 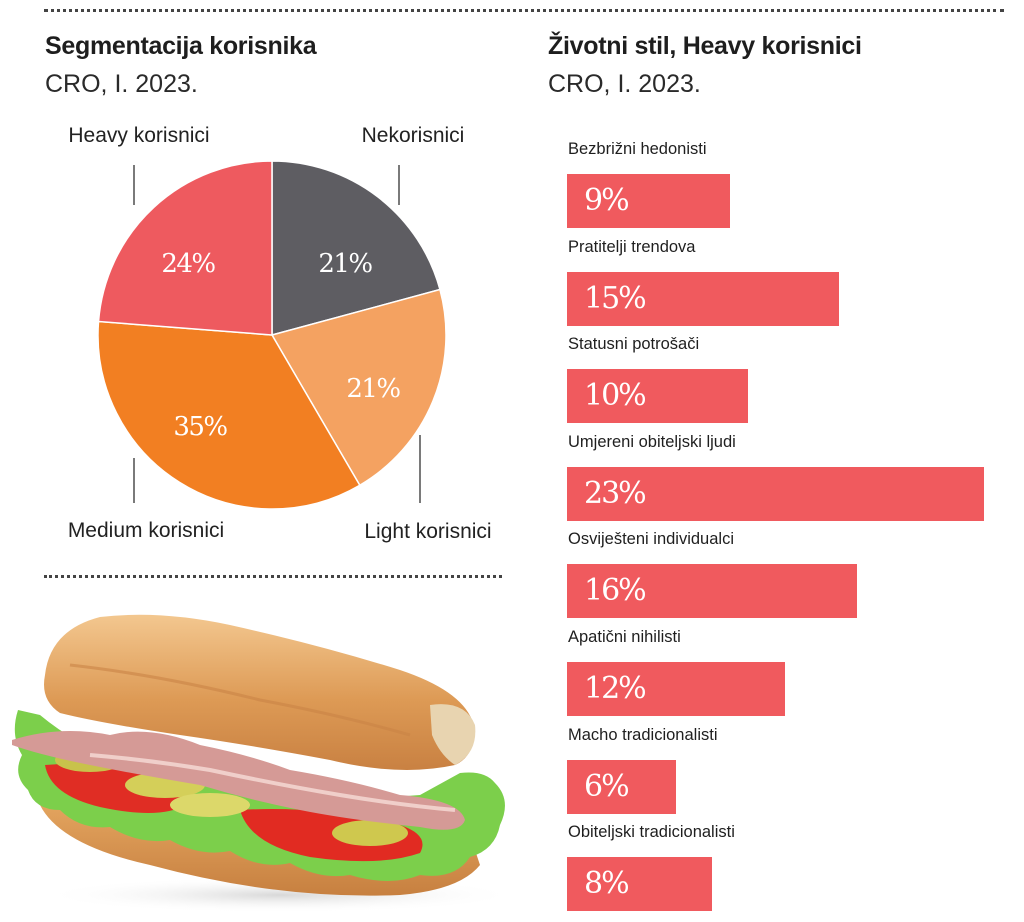 What do you see at coordinates (240, 700) in the screenshot?
I see `bread-crust-line` at bounding box center [240, 700].